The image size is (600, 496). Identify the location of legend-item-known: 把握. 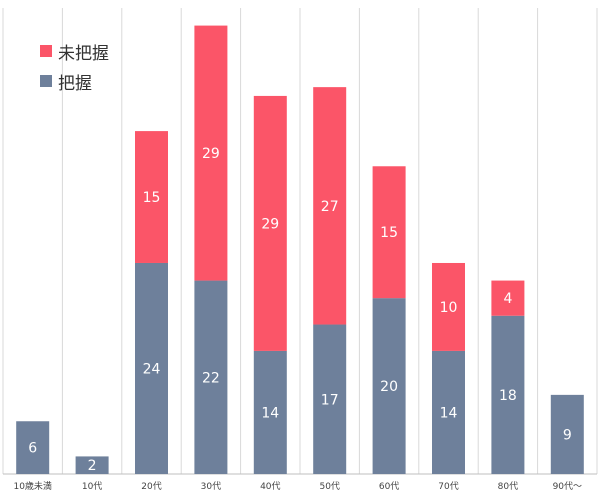
(74, 81).